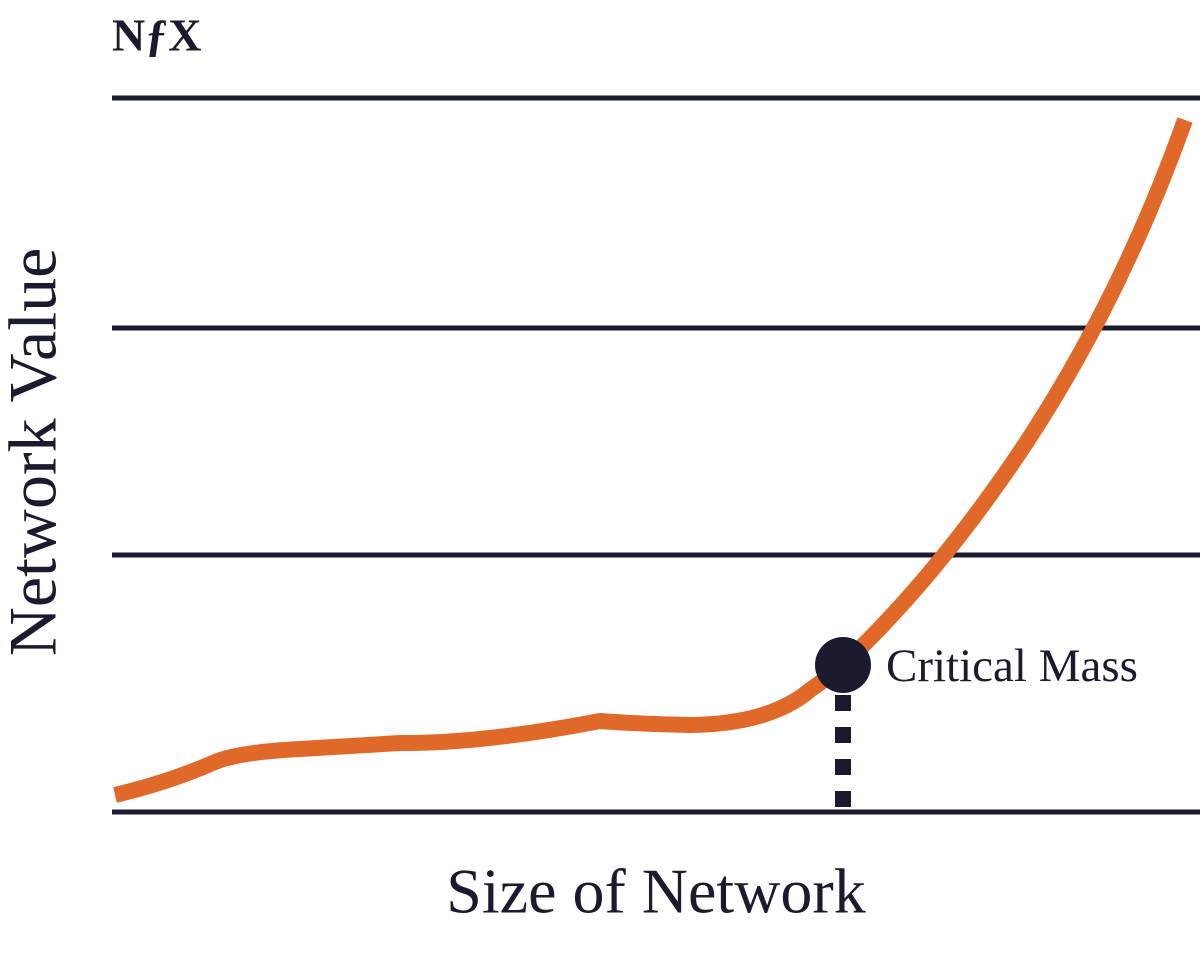 This screenshot has width=1200, height=962. Describe the element at coordinates (35, 452) in the screenshot. I see `y-axis-label: Network Value` at that location.